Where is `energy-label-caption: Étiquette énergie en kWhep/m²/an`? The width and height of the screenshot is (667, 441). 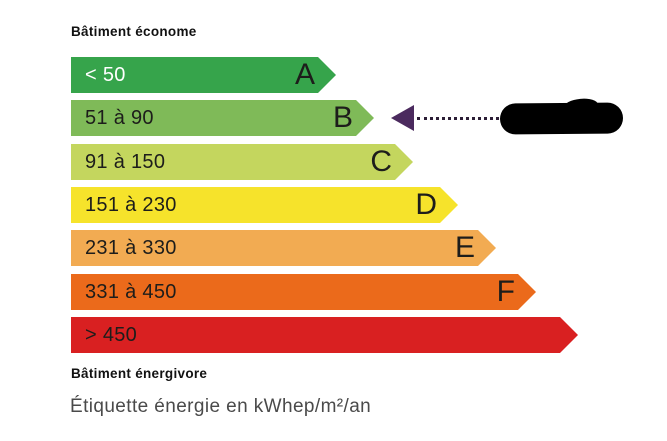
energy-label-caption: Étiquette énergie en kWhep/m²/an is located at coordinates (221, 406).